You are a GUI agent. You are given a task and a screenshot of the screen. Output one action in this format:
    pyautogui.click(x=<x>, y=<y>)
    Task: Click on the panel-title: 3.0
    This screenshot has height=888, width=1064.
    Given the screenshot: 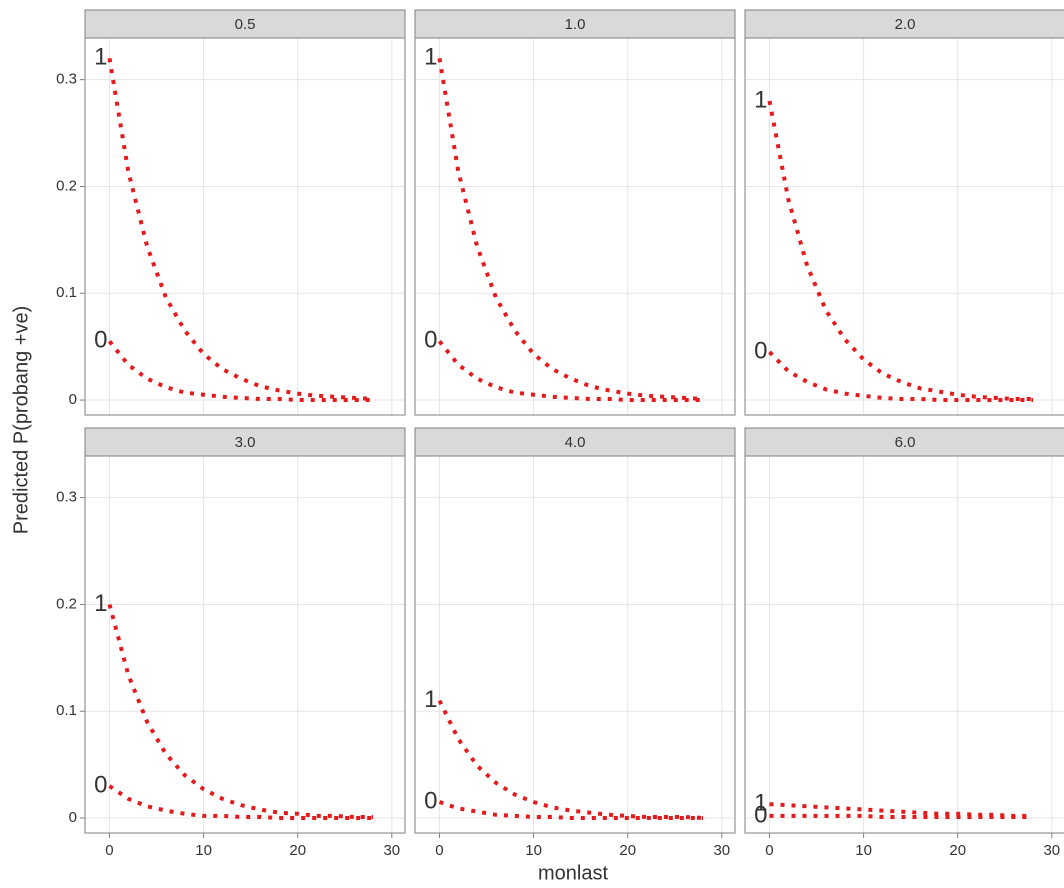 What is the action you would take?
    pyautogui.click(x=245, y=442)
    